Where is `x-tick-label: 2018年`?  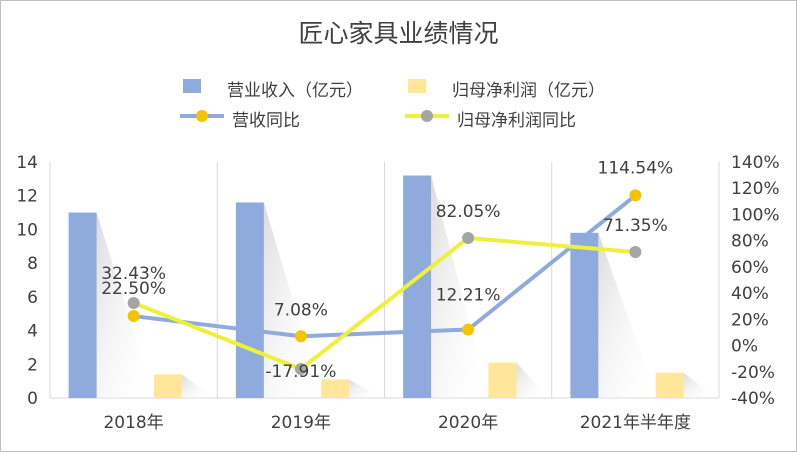 x-tick-label: 2018年 is located at coordinates (133, 423).